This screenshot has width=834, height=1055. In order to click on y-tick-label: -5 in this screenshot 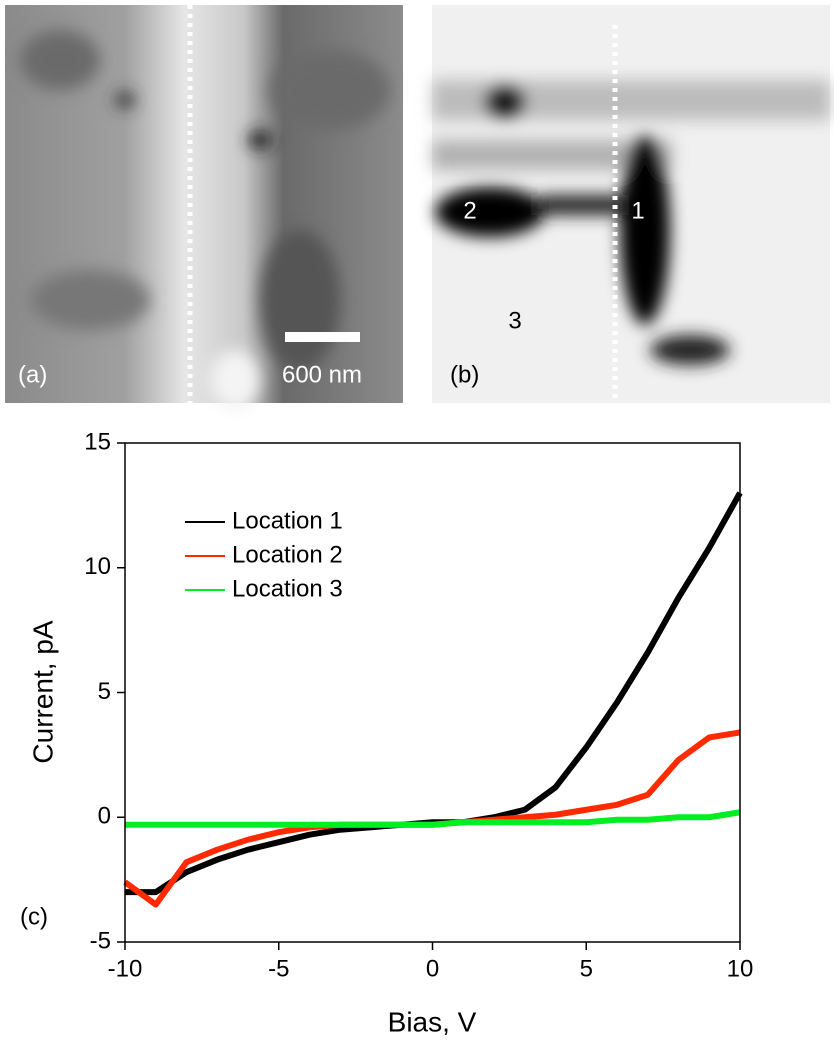, I will do `click(100, 940)`.